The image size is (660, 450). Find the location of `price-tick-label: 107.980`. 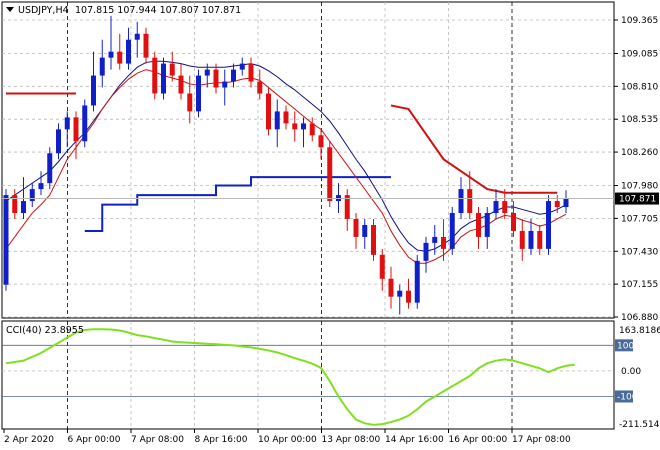

price-tick-label: 107.980 is located at coordinates (639, 187).